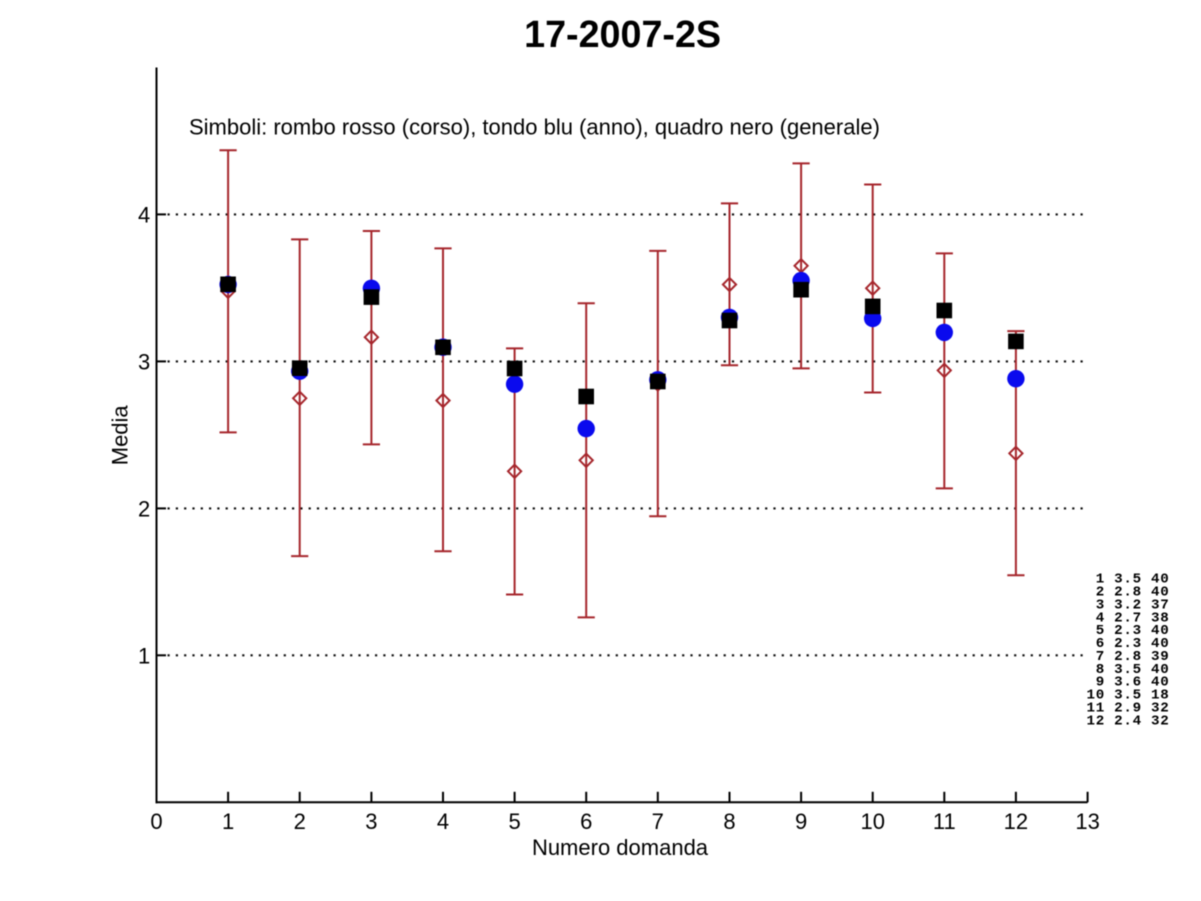 The image size is (1201, 901). Describe the element at coordinates (1128, 580) in the screenshot. I see `svg-text: 1 3.5 40` at that location.